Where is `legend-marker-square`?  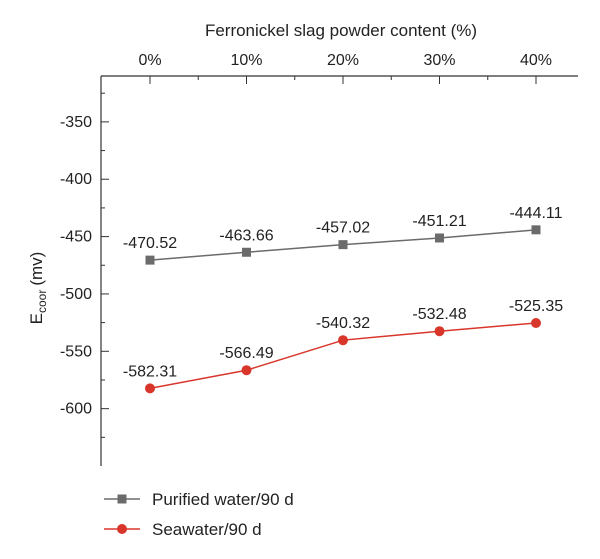
legend-marker-square is located at coordinates (122, 499).